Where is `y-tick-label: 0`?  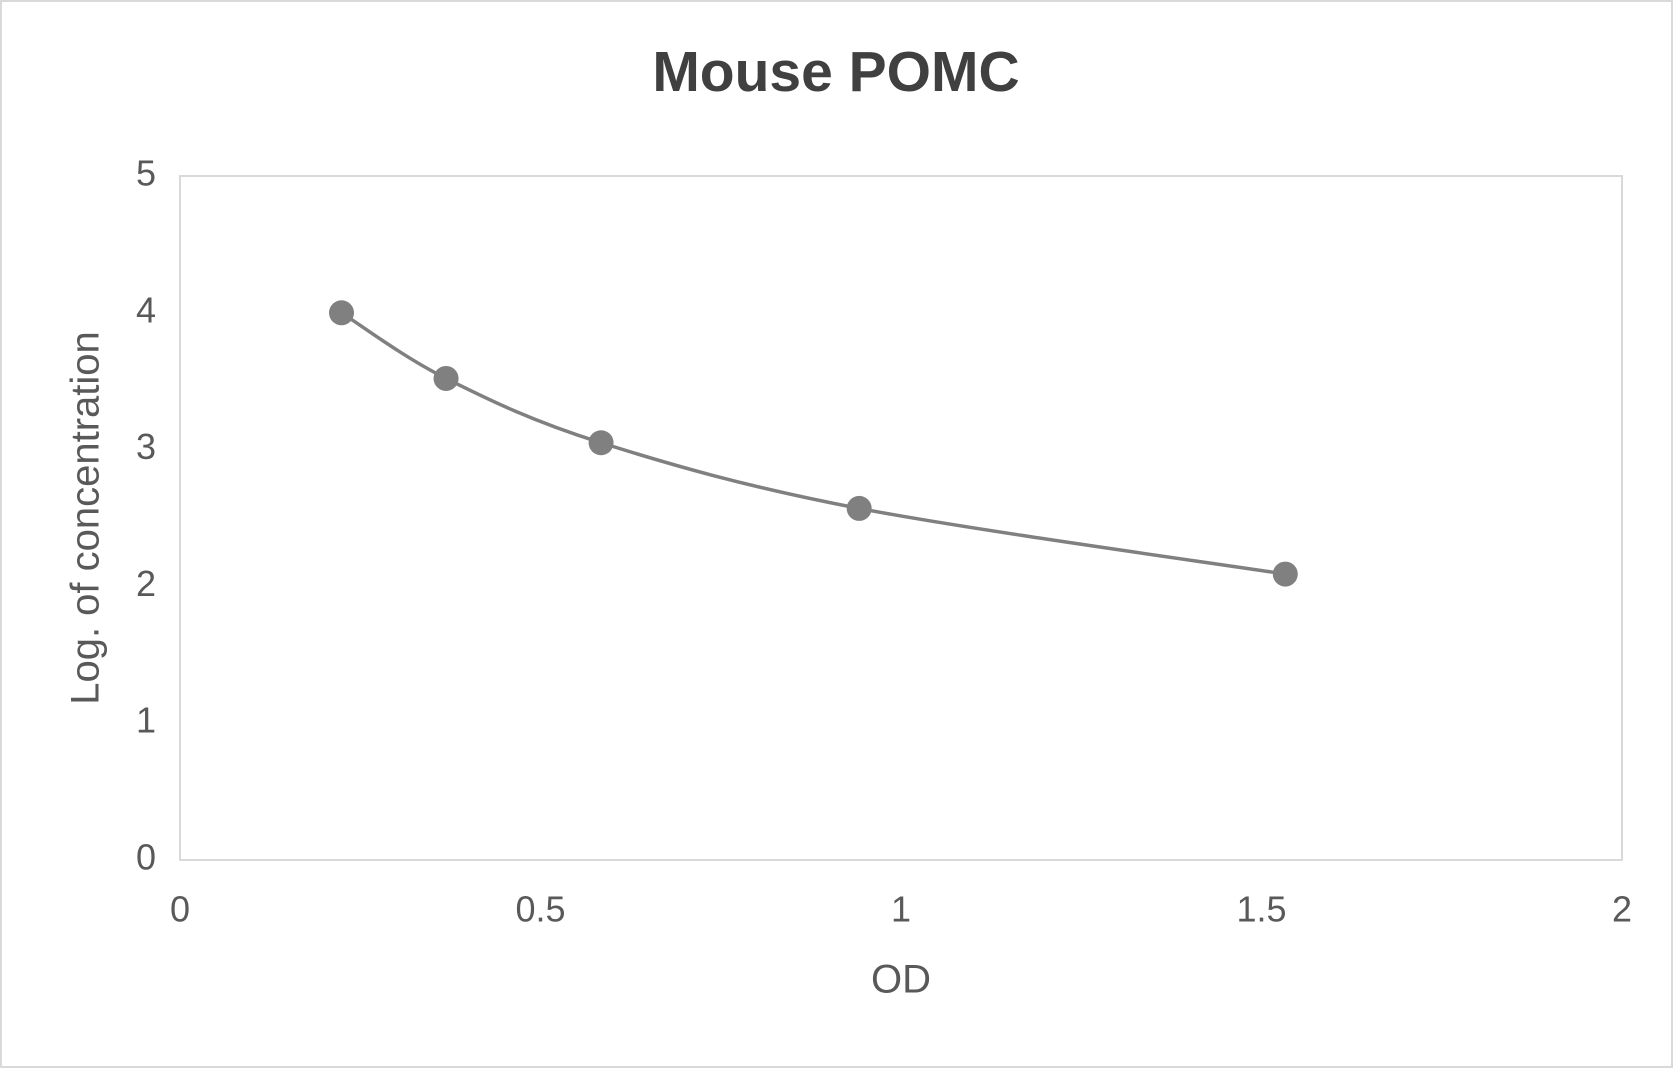 y-tick-label: 0 is located at coordinates (146, 857).